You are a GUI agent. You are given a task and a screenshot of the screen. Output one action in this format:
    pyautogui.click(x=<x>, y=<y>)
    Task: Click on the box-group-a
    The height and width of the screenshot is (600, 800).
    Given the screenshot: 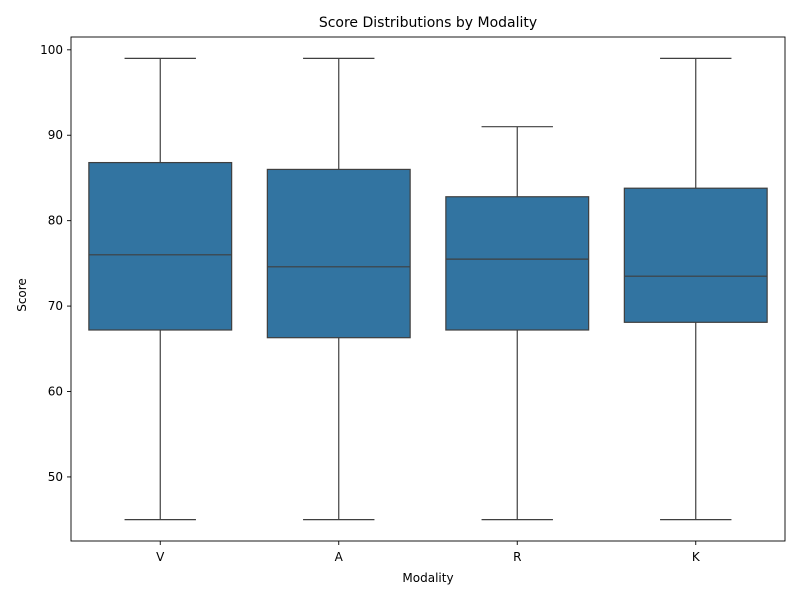 What is the action you would take?
    pyautogui.click(x=338, y=289)
    